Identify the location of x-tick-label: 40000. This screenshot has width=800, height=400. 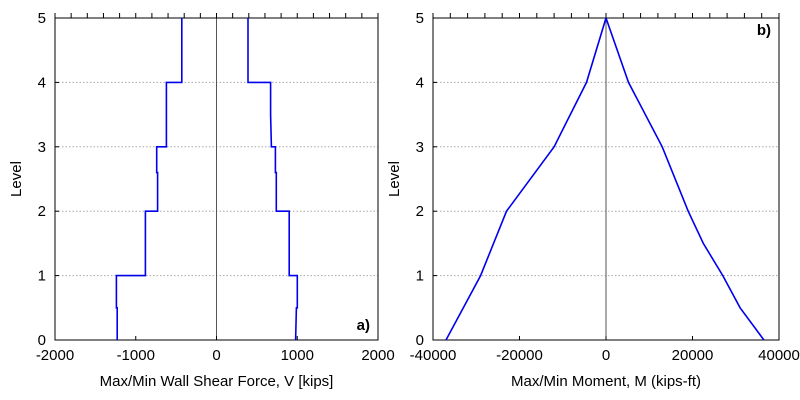
(779, 355).